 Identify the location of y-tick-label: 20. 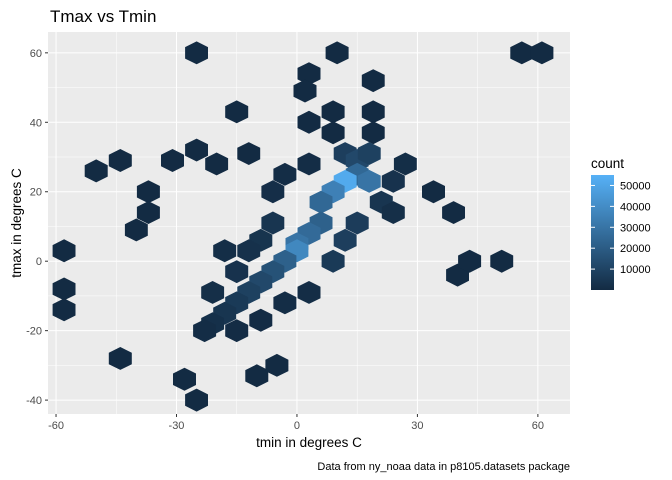
(36, 193).